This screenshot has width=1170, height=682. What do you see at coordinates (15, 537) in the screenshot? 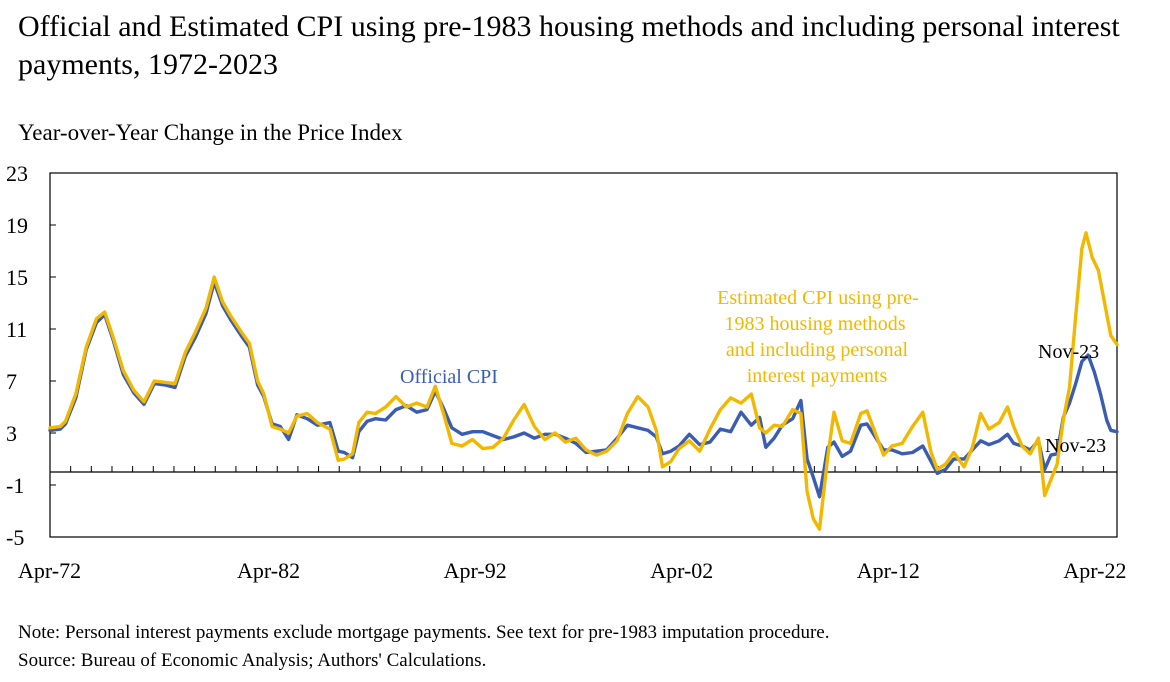
I see `y-tick-label: -5` at bounding box center [15, 537].